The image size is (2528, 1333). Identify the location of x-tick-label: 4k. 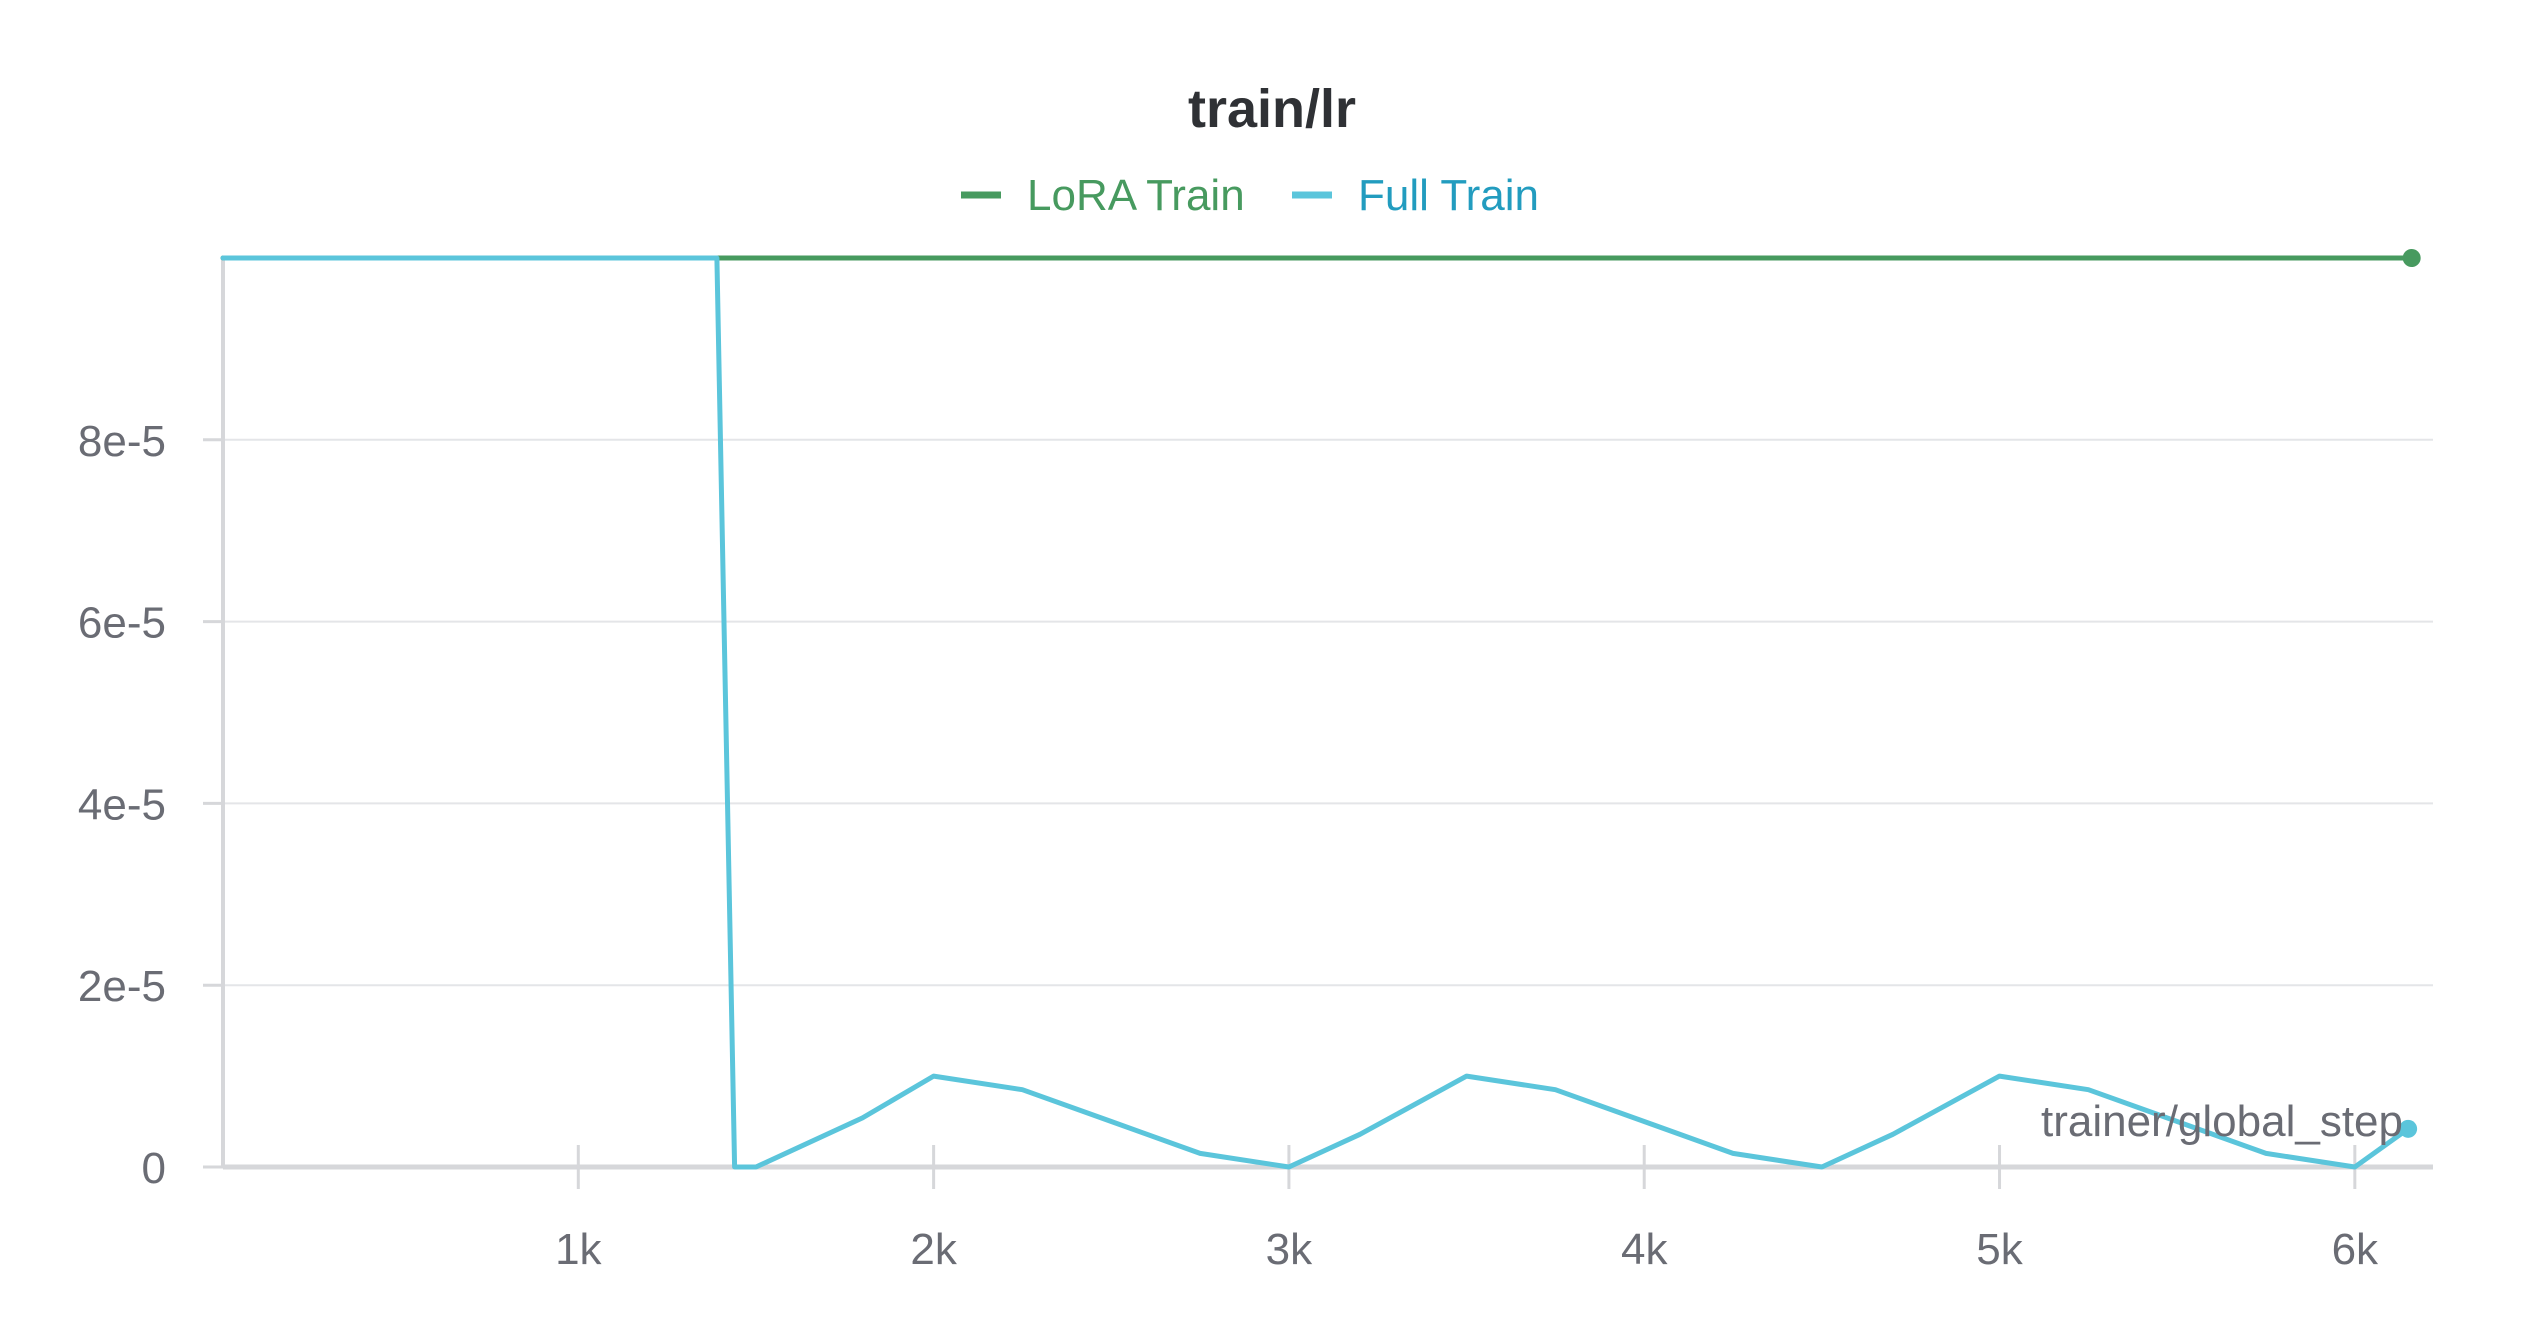
(1644, 1249).